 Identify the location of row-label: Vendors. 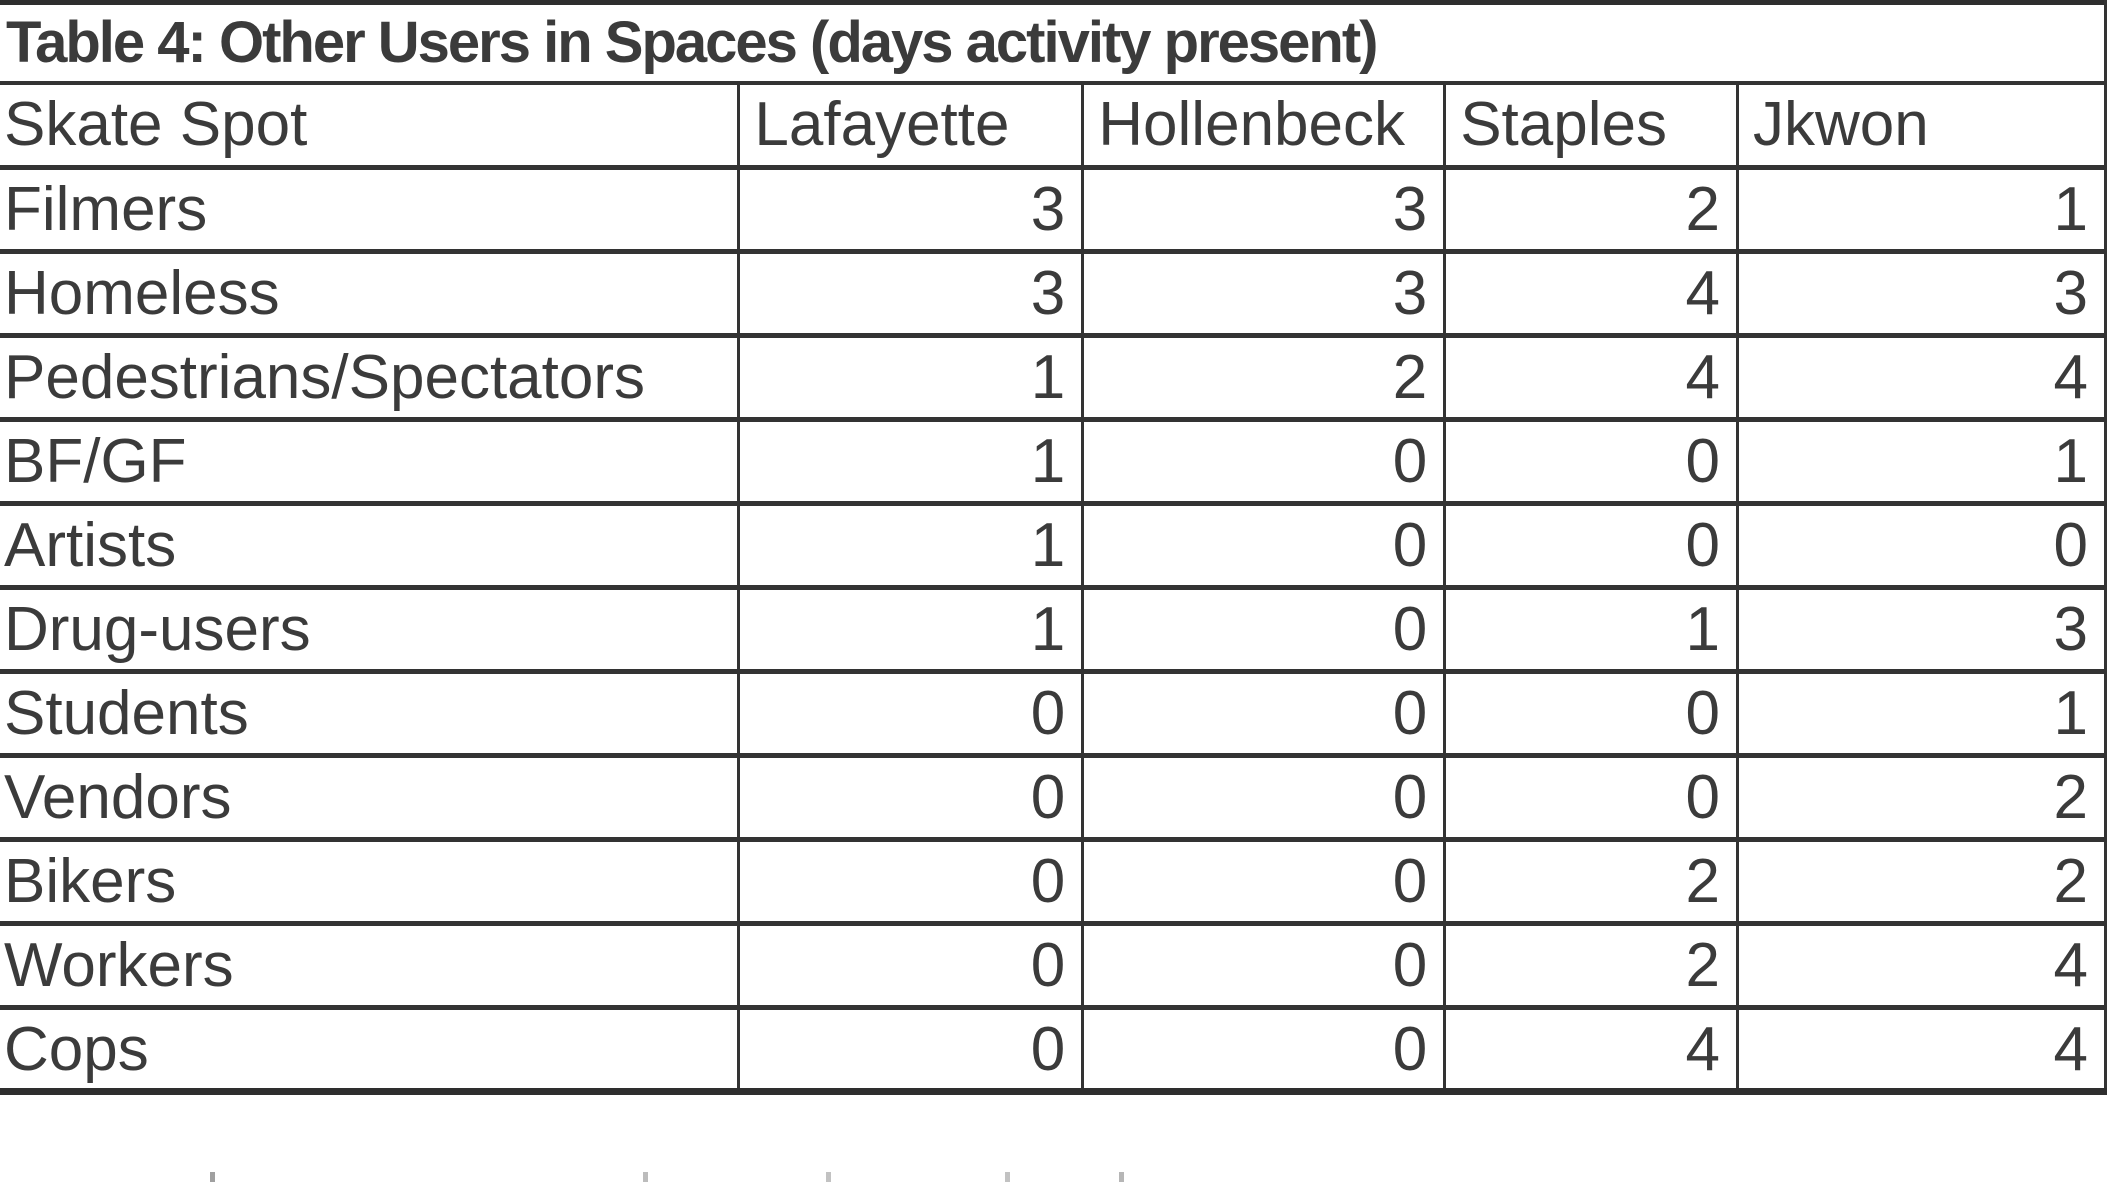
(370, 797).